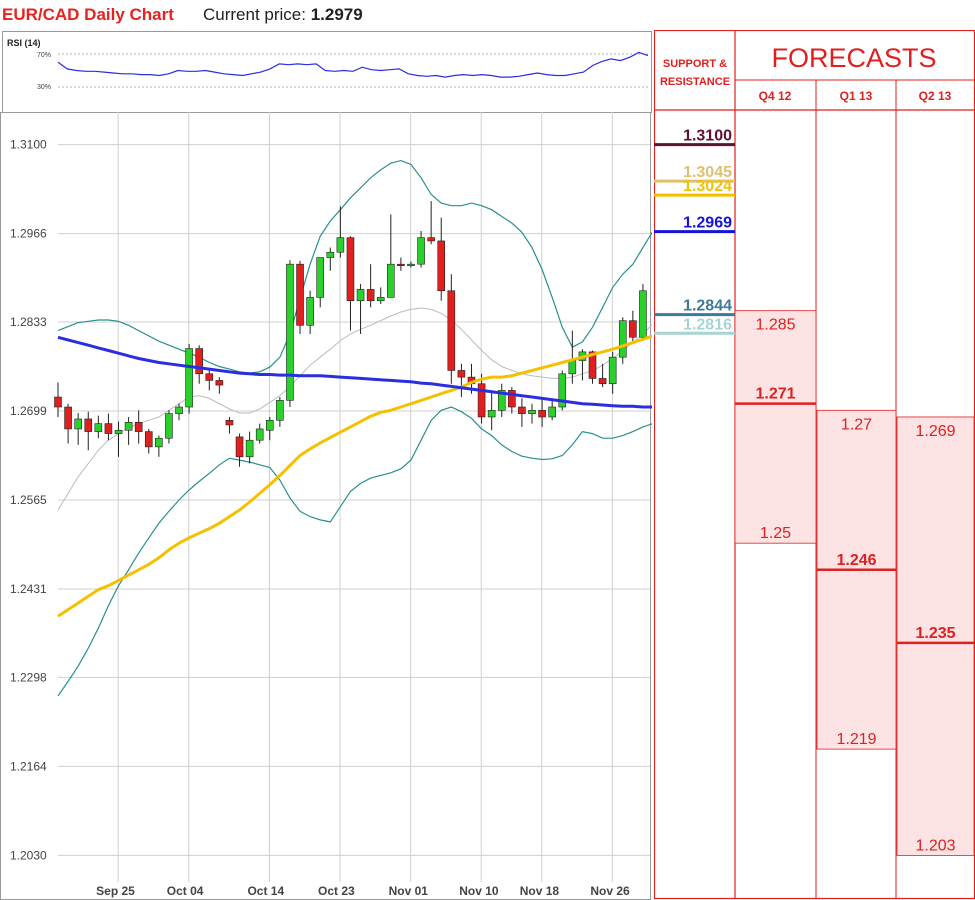 This screenshot has width=975, height=900. I want to click on sr-level-label: 1.2969, so click(707, 223).